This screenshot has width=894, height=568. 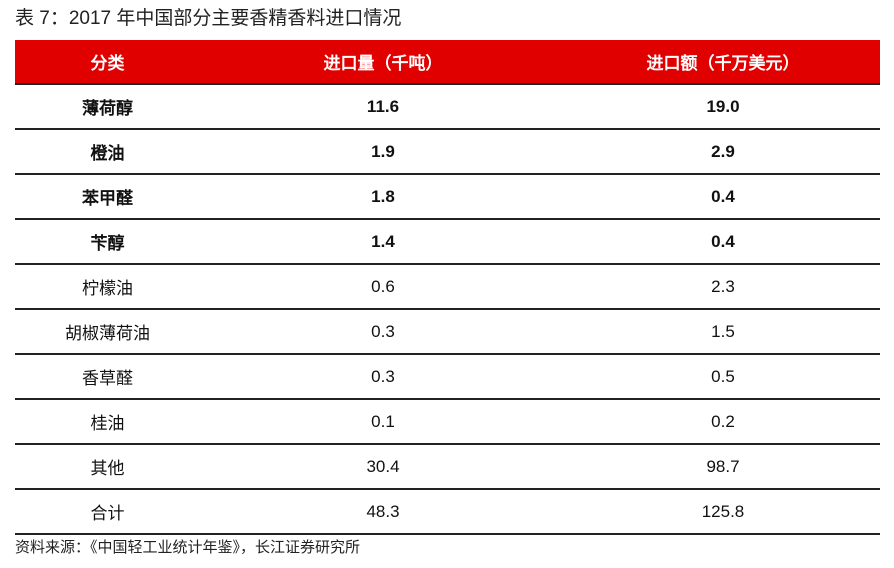 What do you see at coordinates (107, 151) in the screenshot?
I see `cell-category: 橙油` at bounding box center [107, 151].